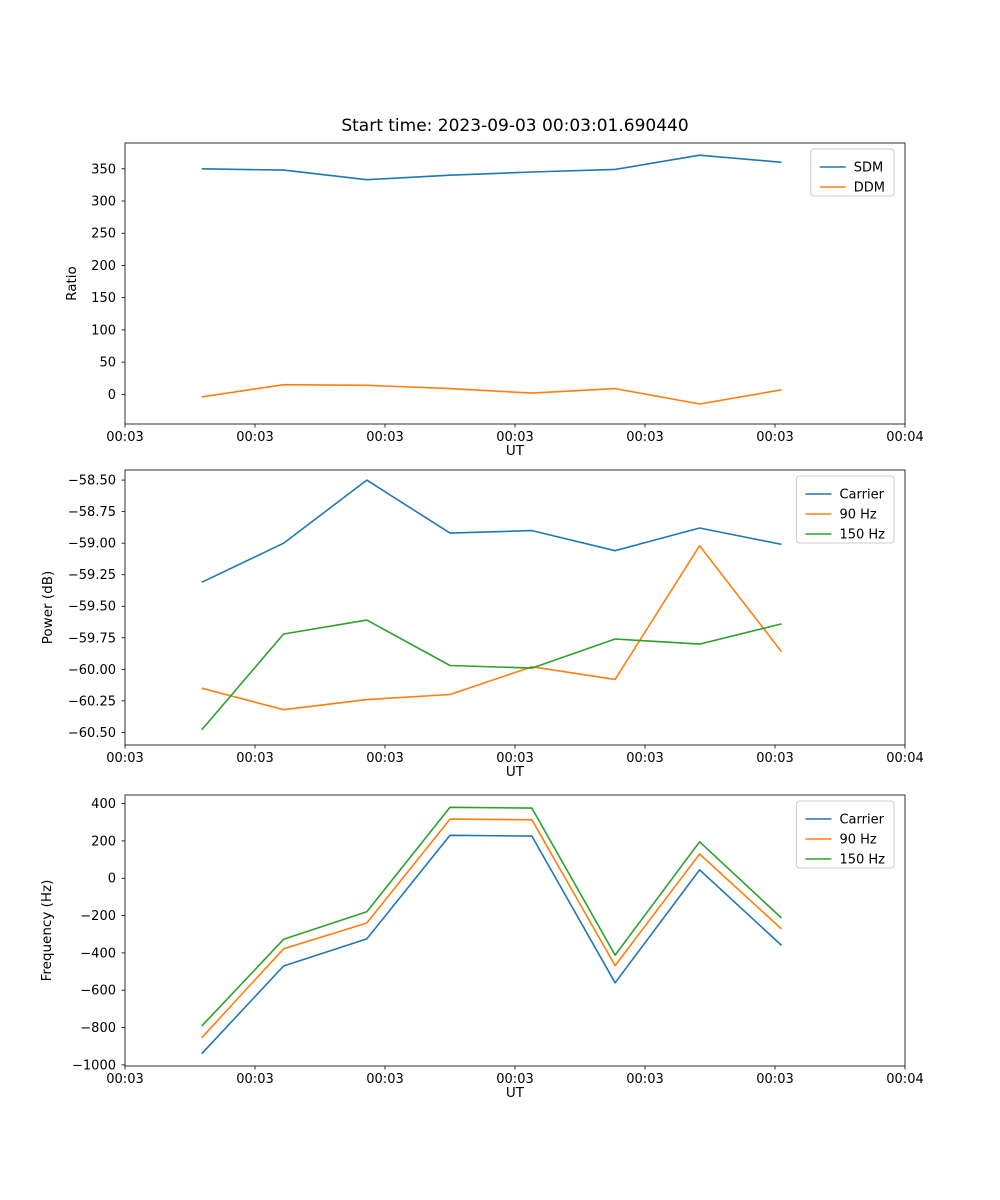  Describe the element at coordinates (72, 283) in the screenshot. I see `y-axis-label-ratio: Ratio` at that location.